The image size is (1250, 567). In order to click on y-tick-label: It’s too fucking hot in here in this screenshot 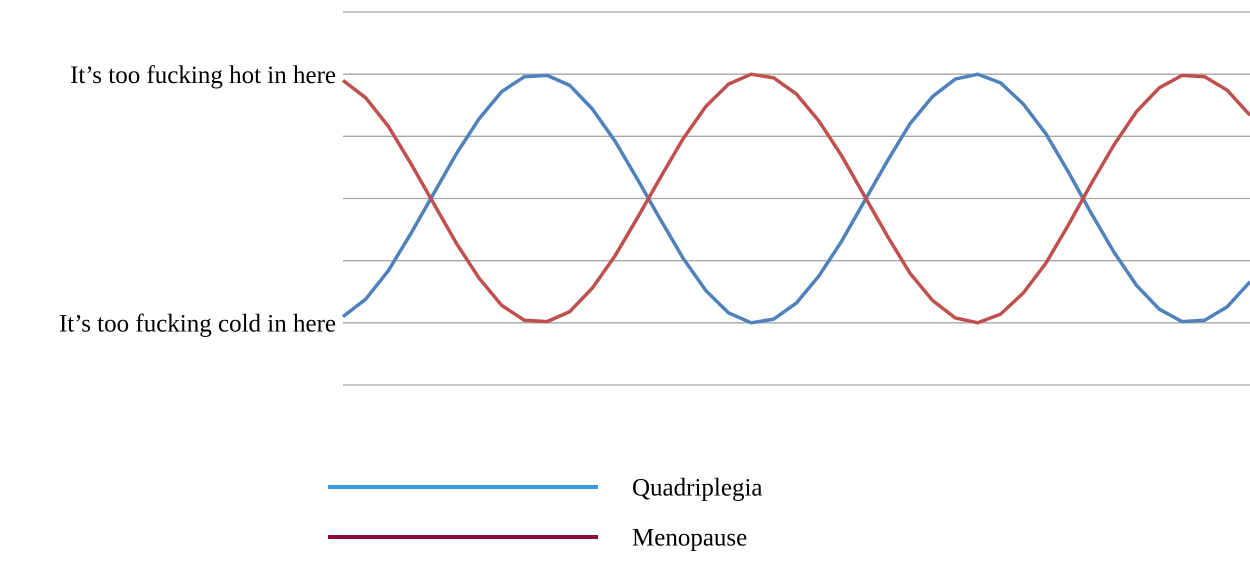, I will do `click(203, 75)`.